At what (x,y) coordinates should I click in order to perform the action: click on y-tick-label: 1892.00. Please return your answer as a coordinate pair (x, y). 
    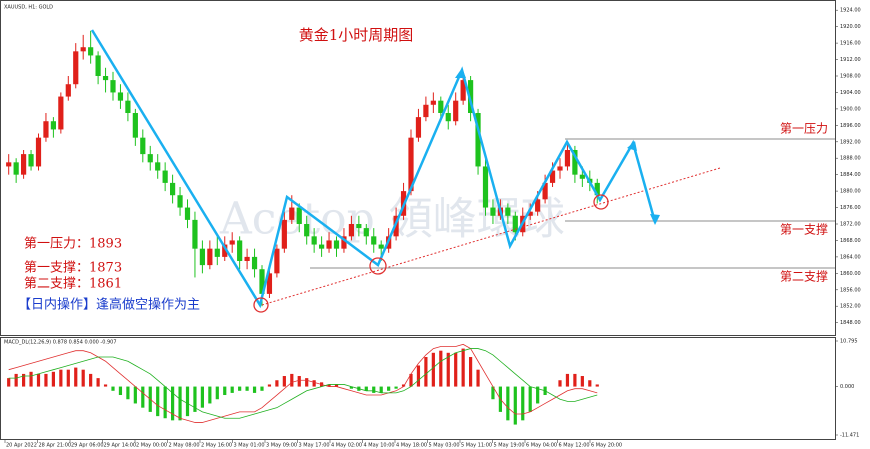
    Looking at the image, I should click on (850, 142).